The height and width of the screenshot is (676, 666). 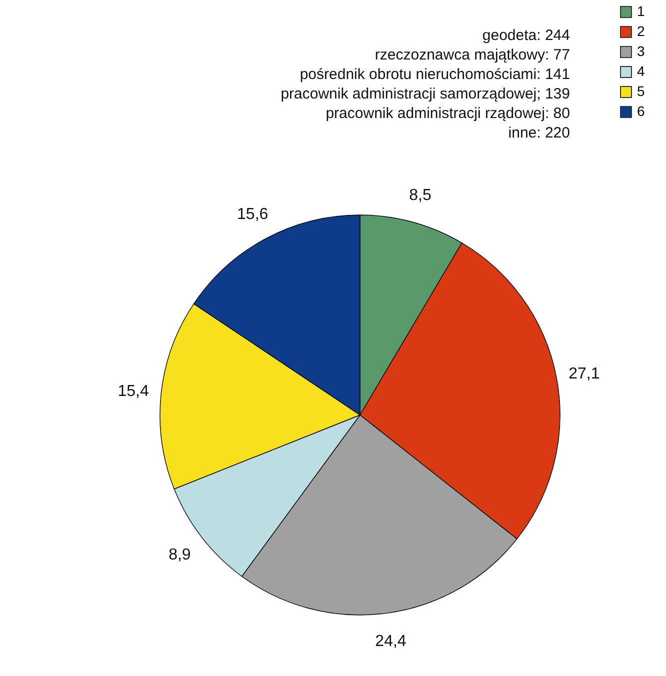 I want to click on text: pracownik administracji samorządowej; 139, so click(x=425, y=94).